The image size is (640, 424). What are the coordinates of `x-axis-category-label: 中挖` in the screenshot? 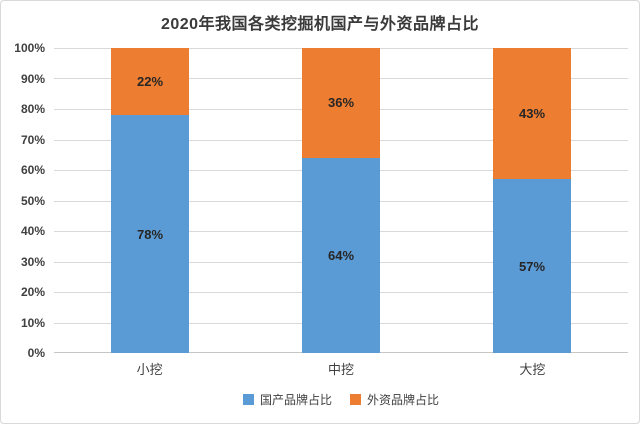 It's located at (340, 369).